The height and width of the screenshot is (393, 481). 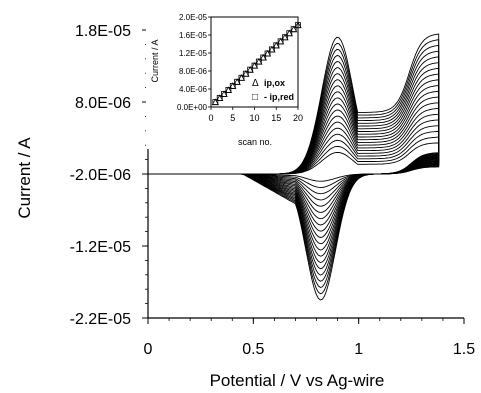 What do you see at coordinates (232, 118) in the screenshot?
I see `inset-x-tick-label: 5` at bounding box center [232, 118].